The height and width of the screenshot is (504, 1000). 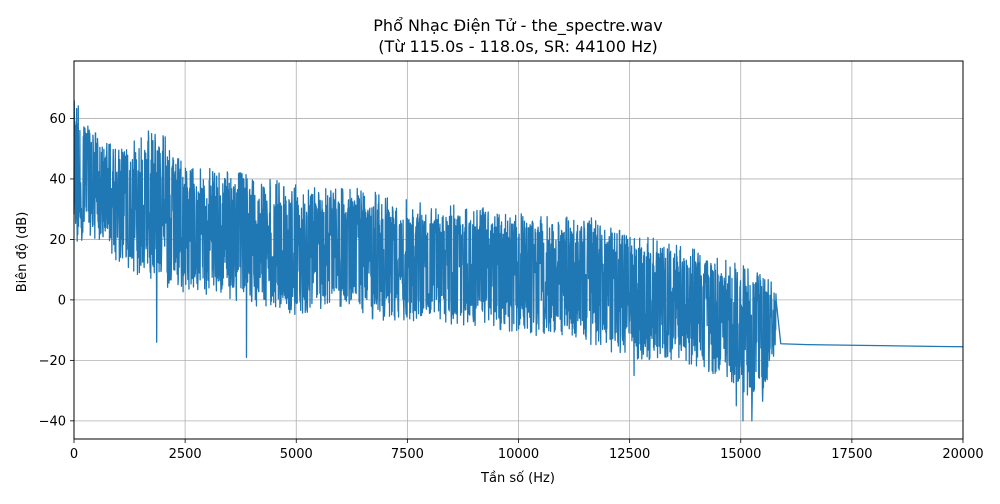 I want to click on y-tick-label: 40, so click(x=57, y=179).